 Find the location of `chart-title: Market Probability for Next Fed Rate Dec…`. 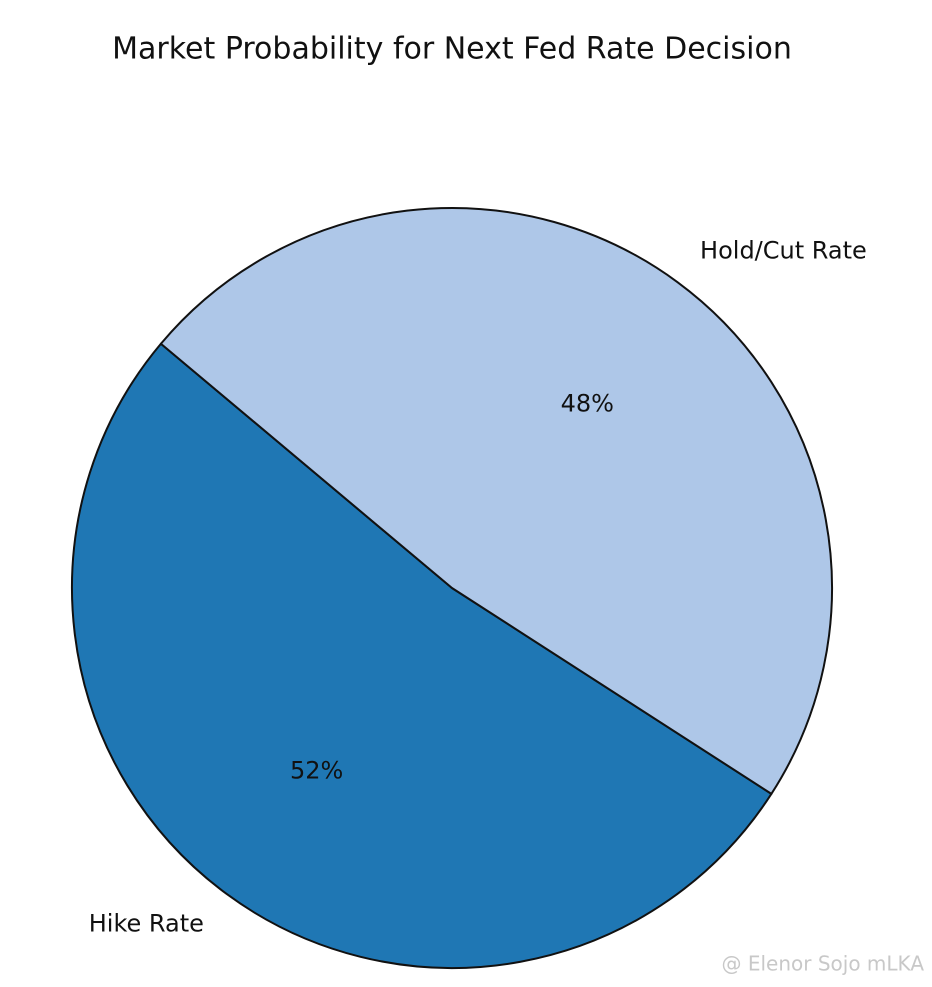

chart-title: Market Probability for Next Fed Rate Dec… is located at coordinates (452, 49).